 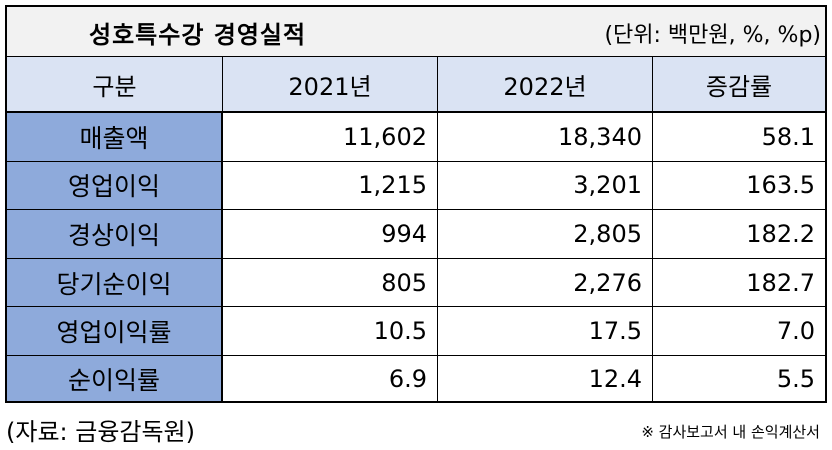 I want to click on footnote: ※ 감사보고서 내 손익계산서, so click(x=730, y=432).